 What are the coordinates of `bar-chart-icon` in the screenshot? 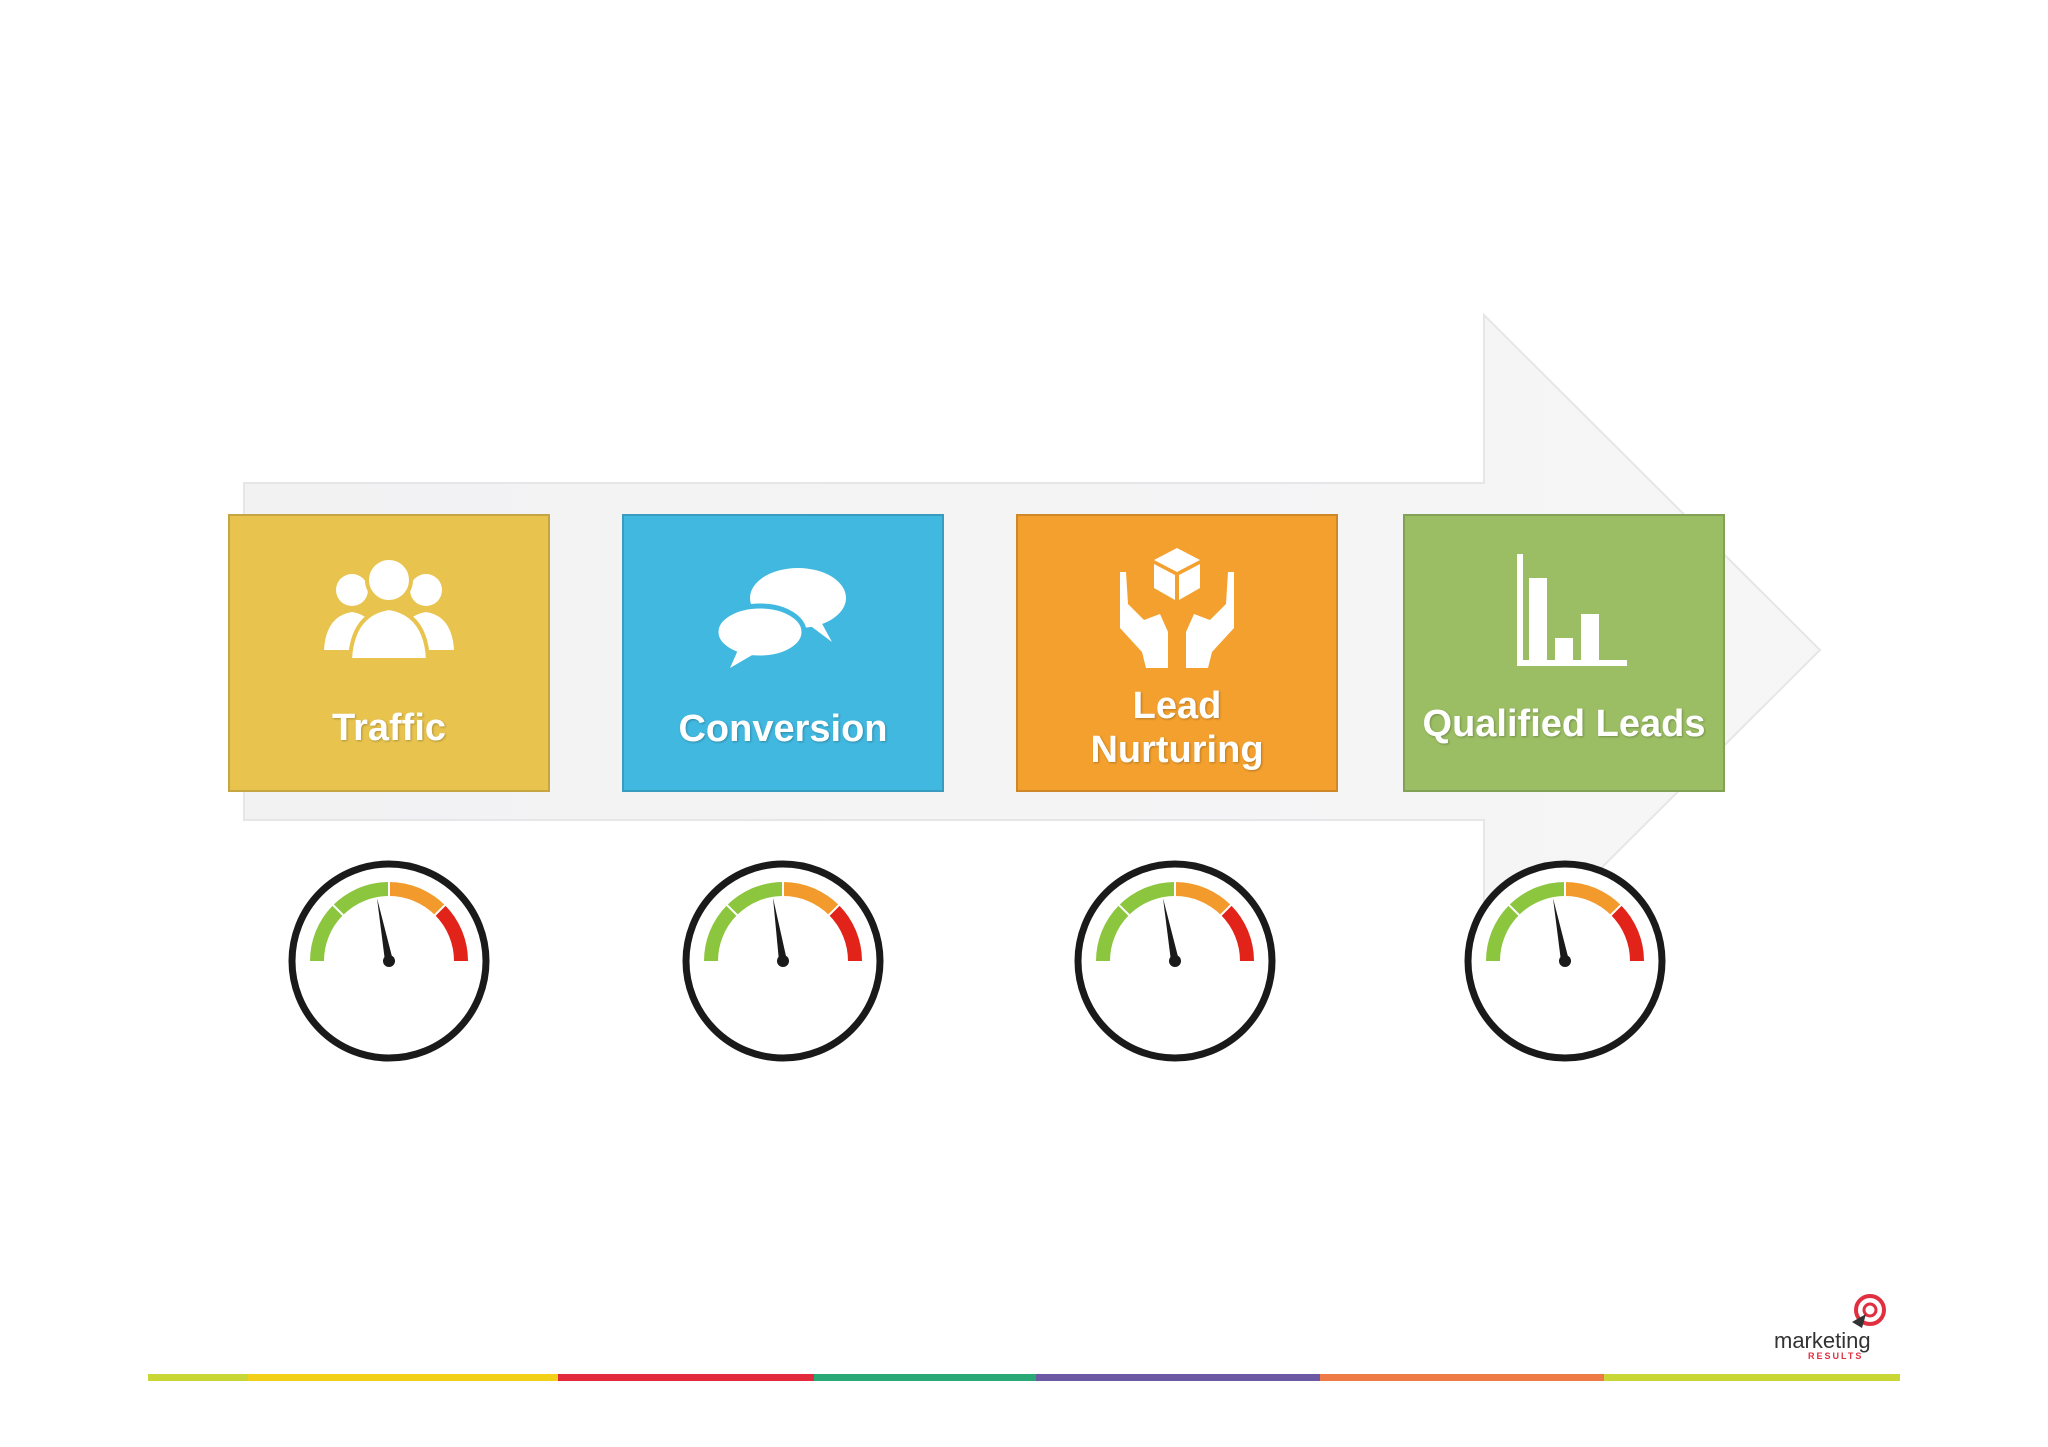 It's located at (1564, 619).